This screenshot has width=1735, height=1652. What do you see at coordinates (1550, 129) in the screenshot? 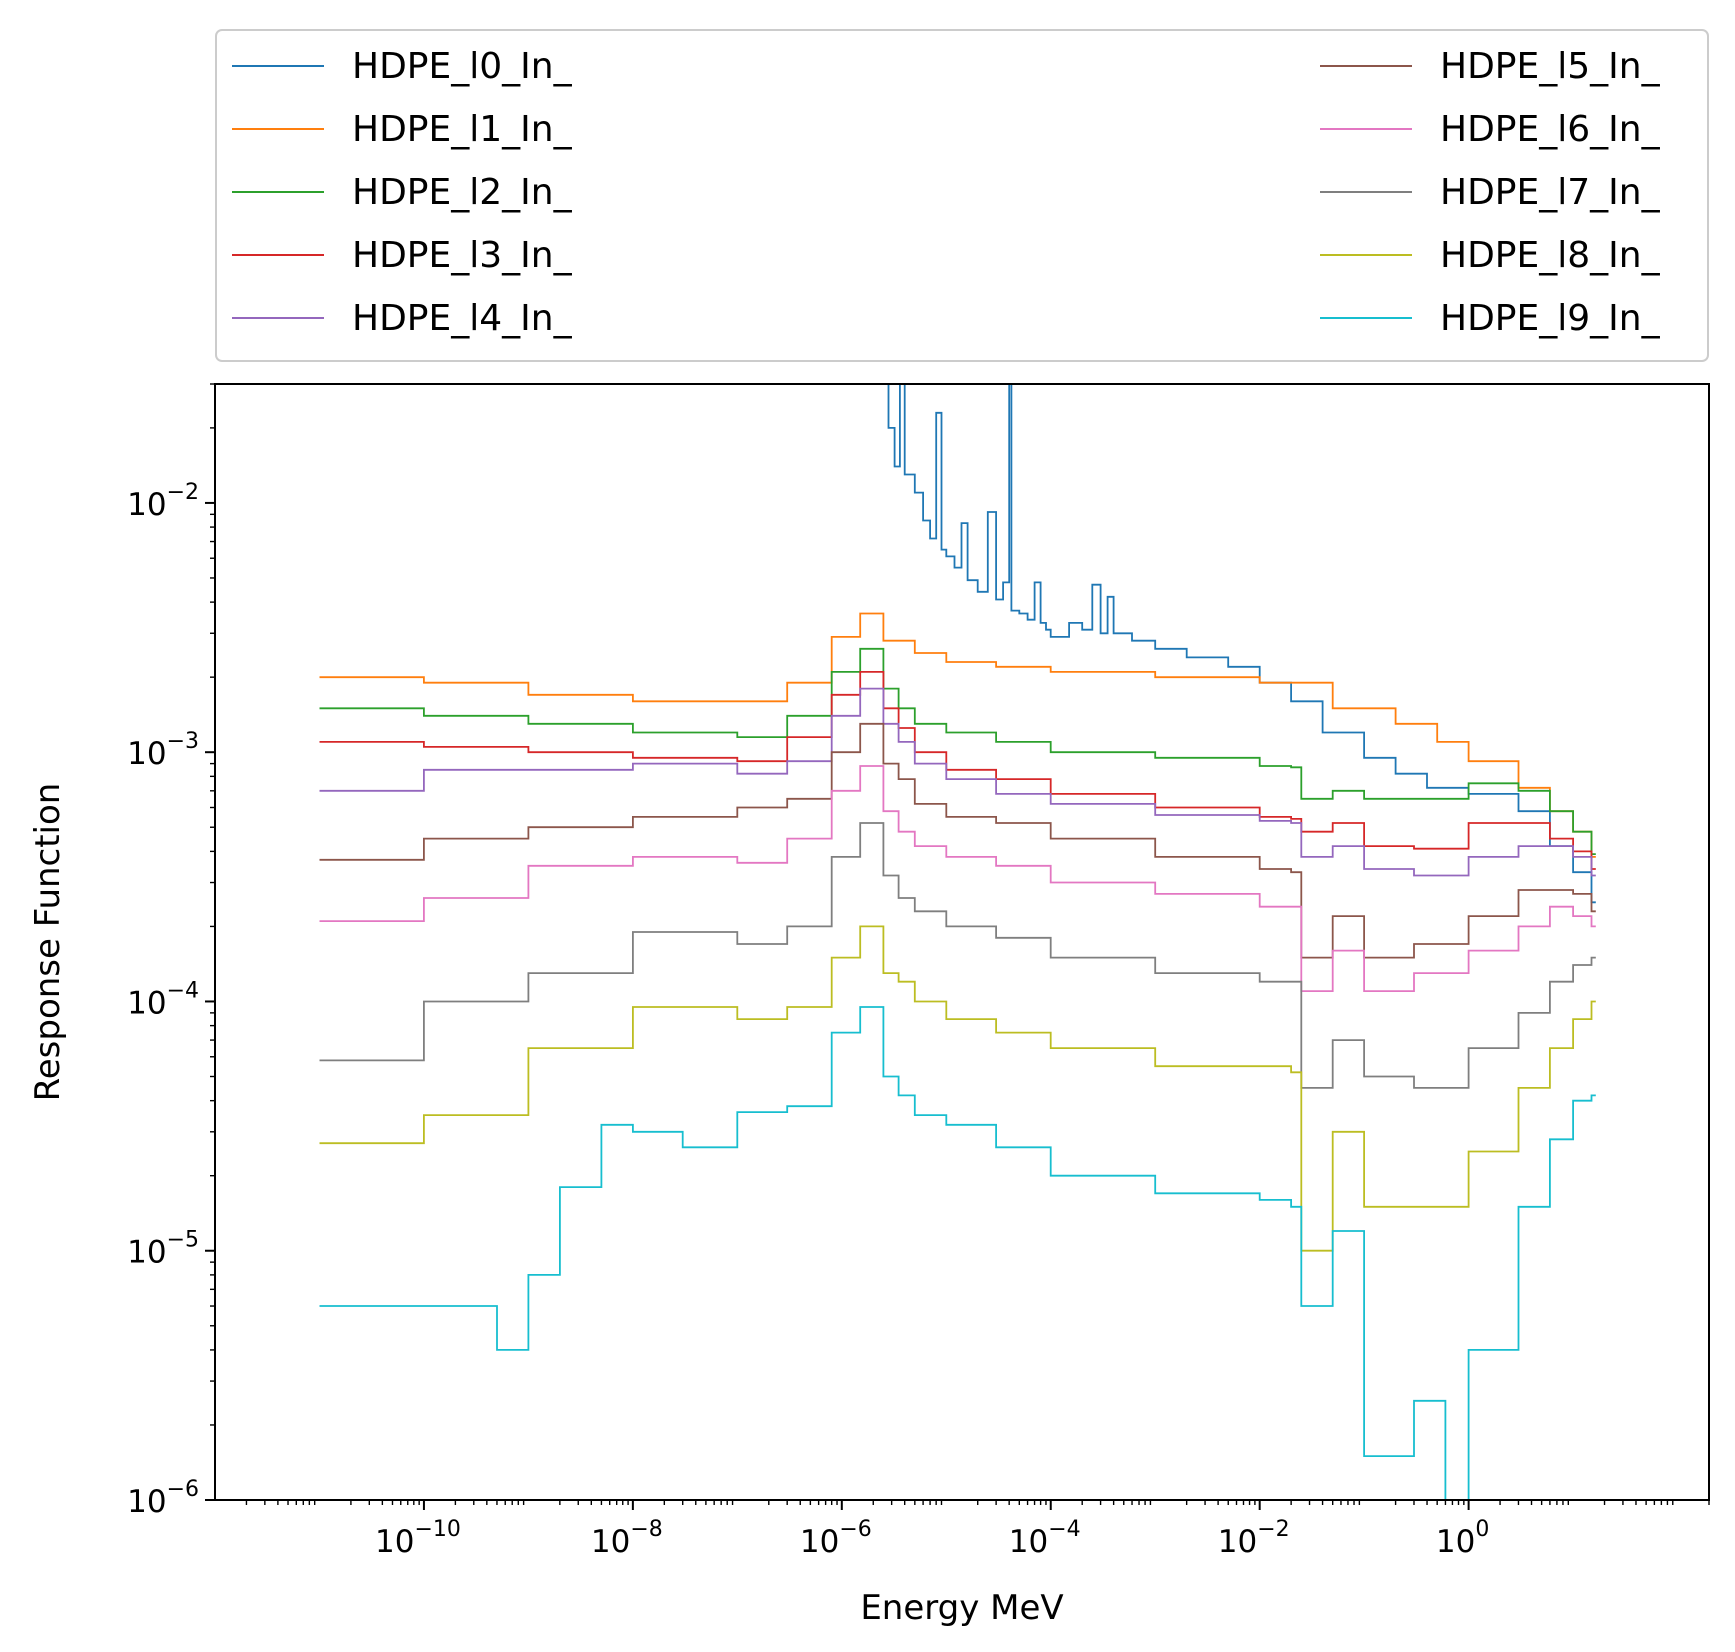
I see `legend-label-6: HDPE_l6_In_` at bounding box center [1550, 129].